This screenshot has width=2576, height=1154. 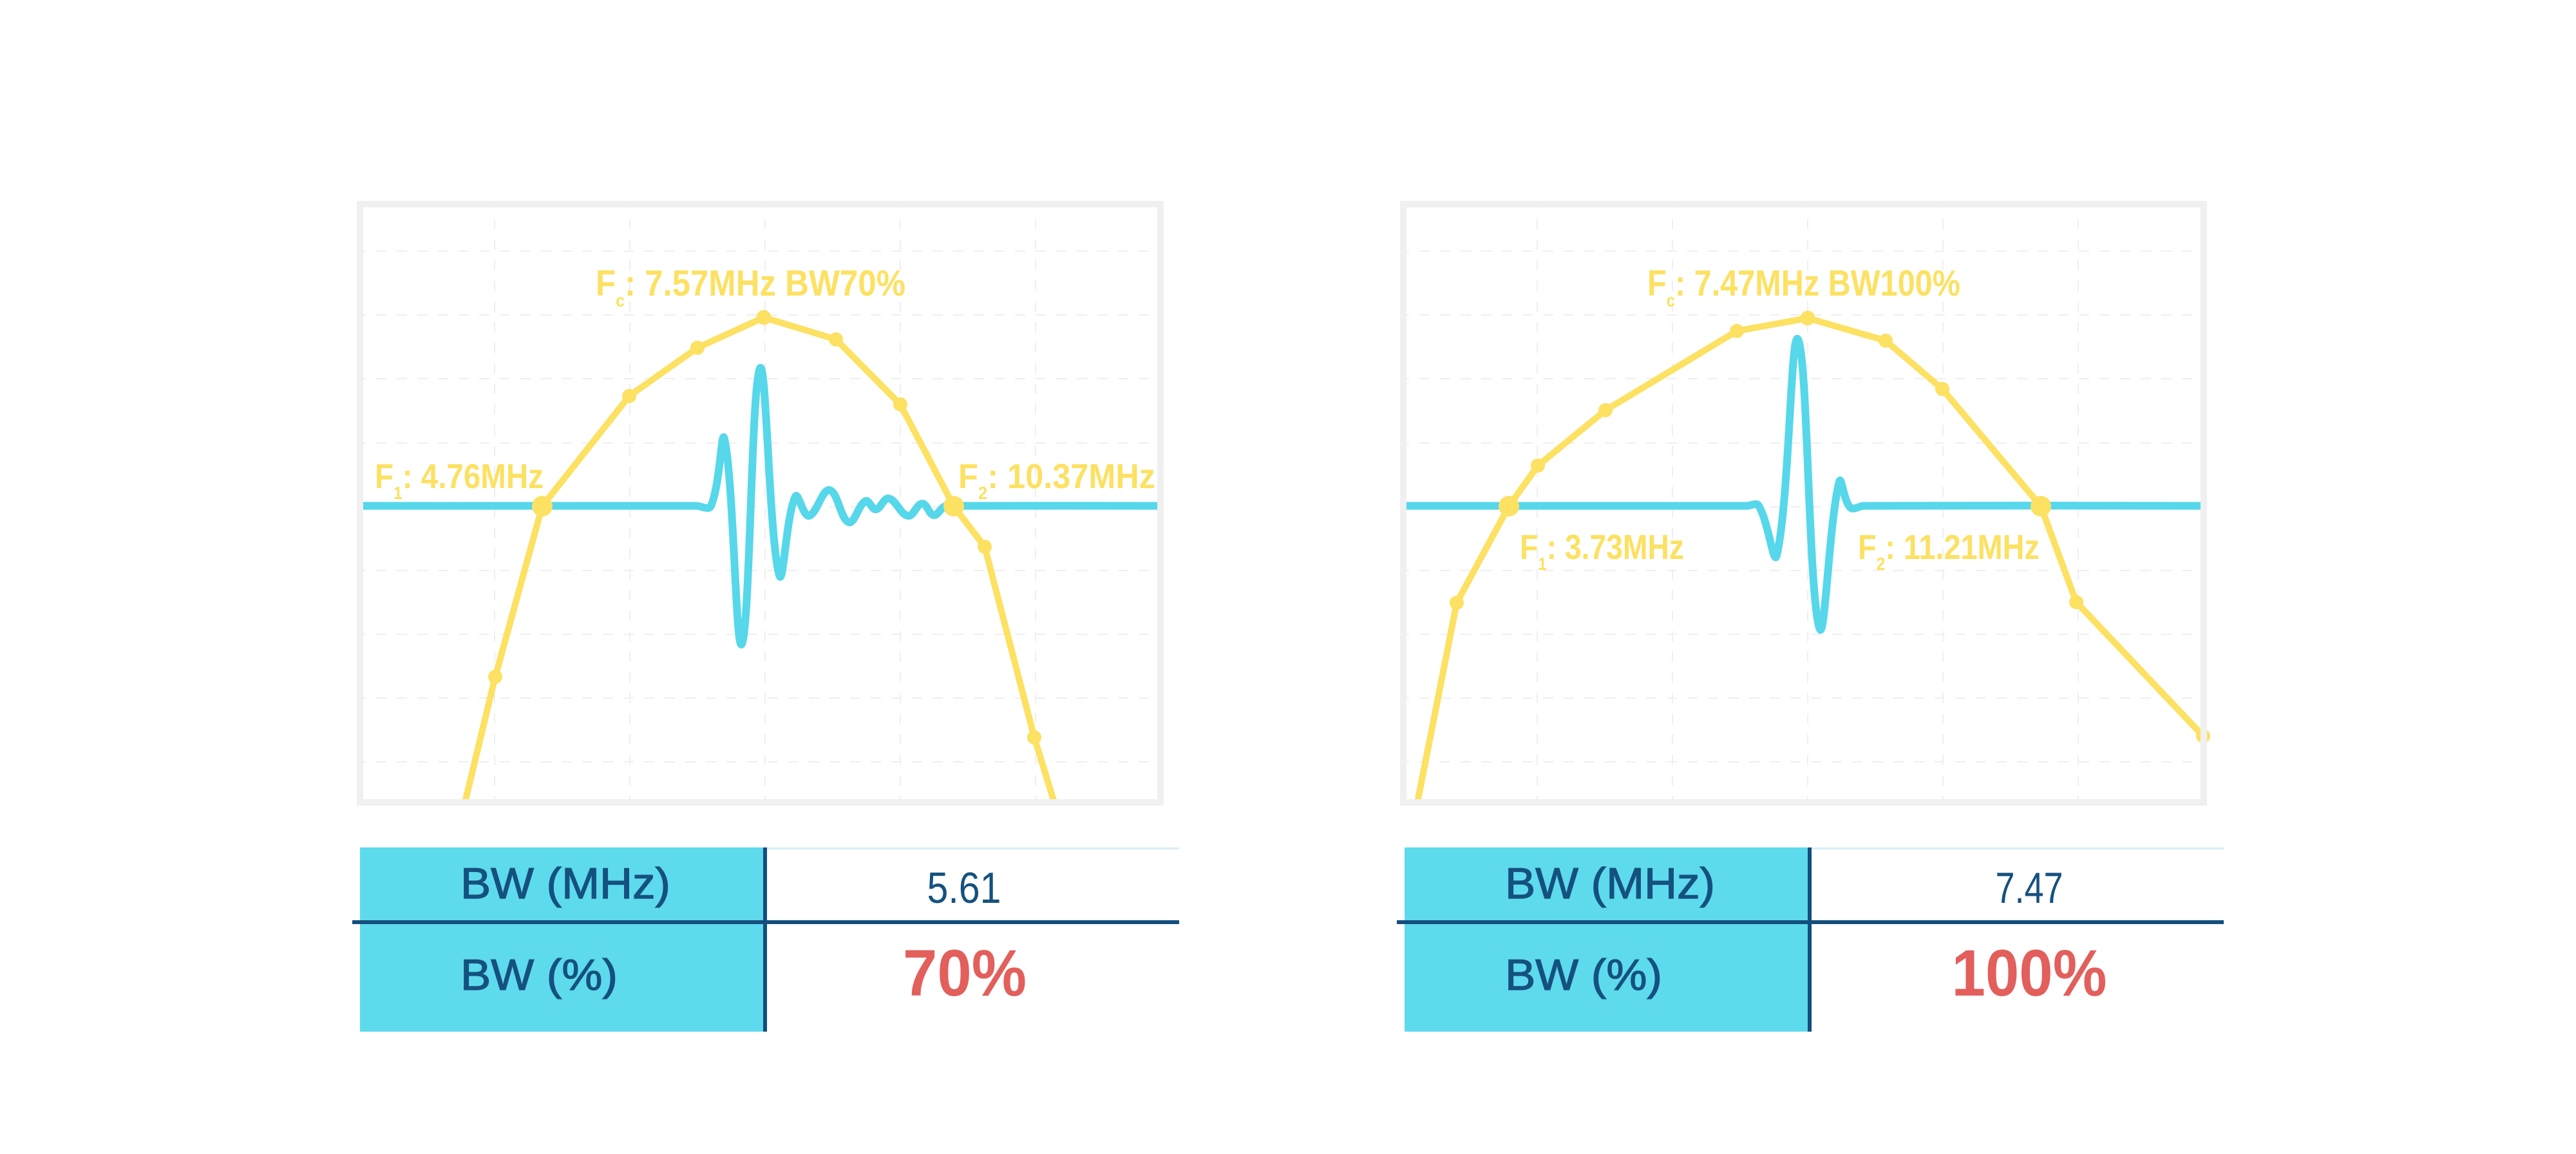 I want to click on svg-text: Fc: 7.47MHz BW100%, so click(x=1803, y=286).